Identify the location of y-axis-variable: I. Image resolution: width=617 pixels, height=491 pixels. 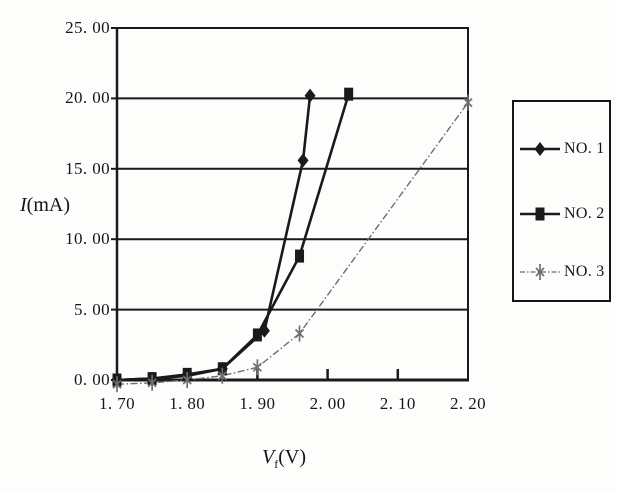
(23, 205).